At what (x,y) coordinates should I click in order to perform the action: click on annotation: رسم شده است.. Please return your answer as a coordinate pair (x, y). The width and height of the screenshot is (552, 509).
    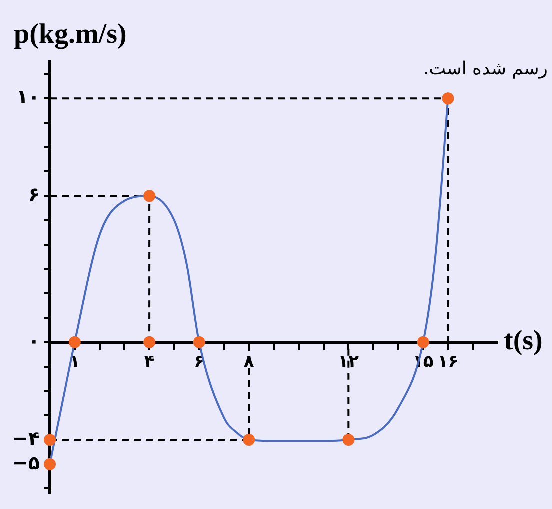
    Looking at the image, I should click on (485, 69).